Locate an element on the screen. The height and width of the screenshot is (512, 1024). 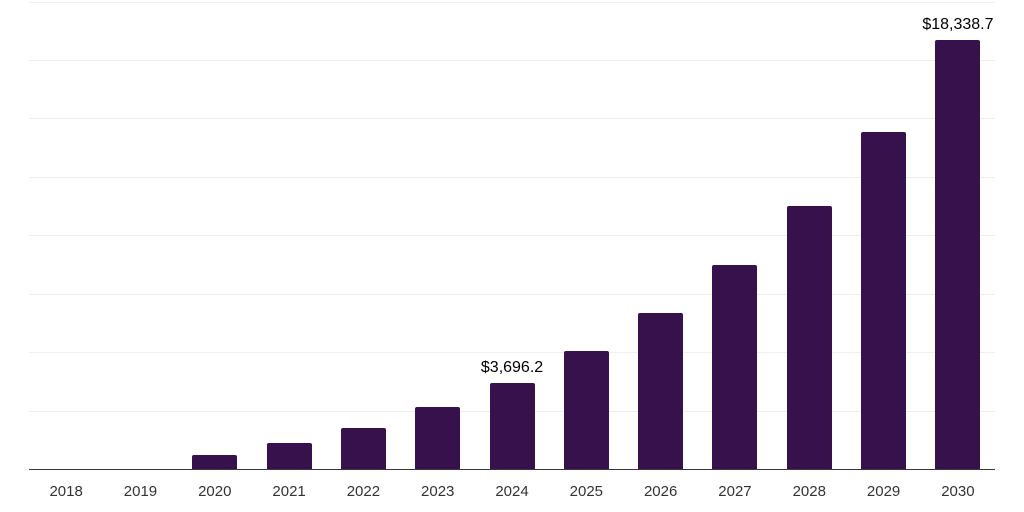
bar-slot-2022 is located at coordinates (363, 234).